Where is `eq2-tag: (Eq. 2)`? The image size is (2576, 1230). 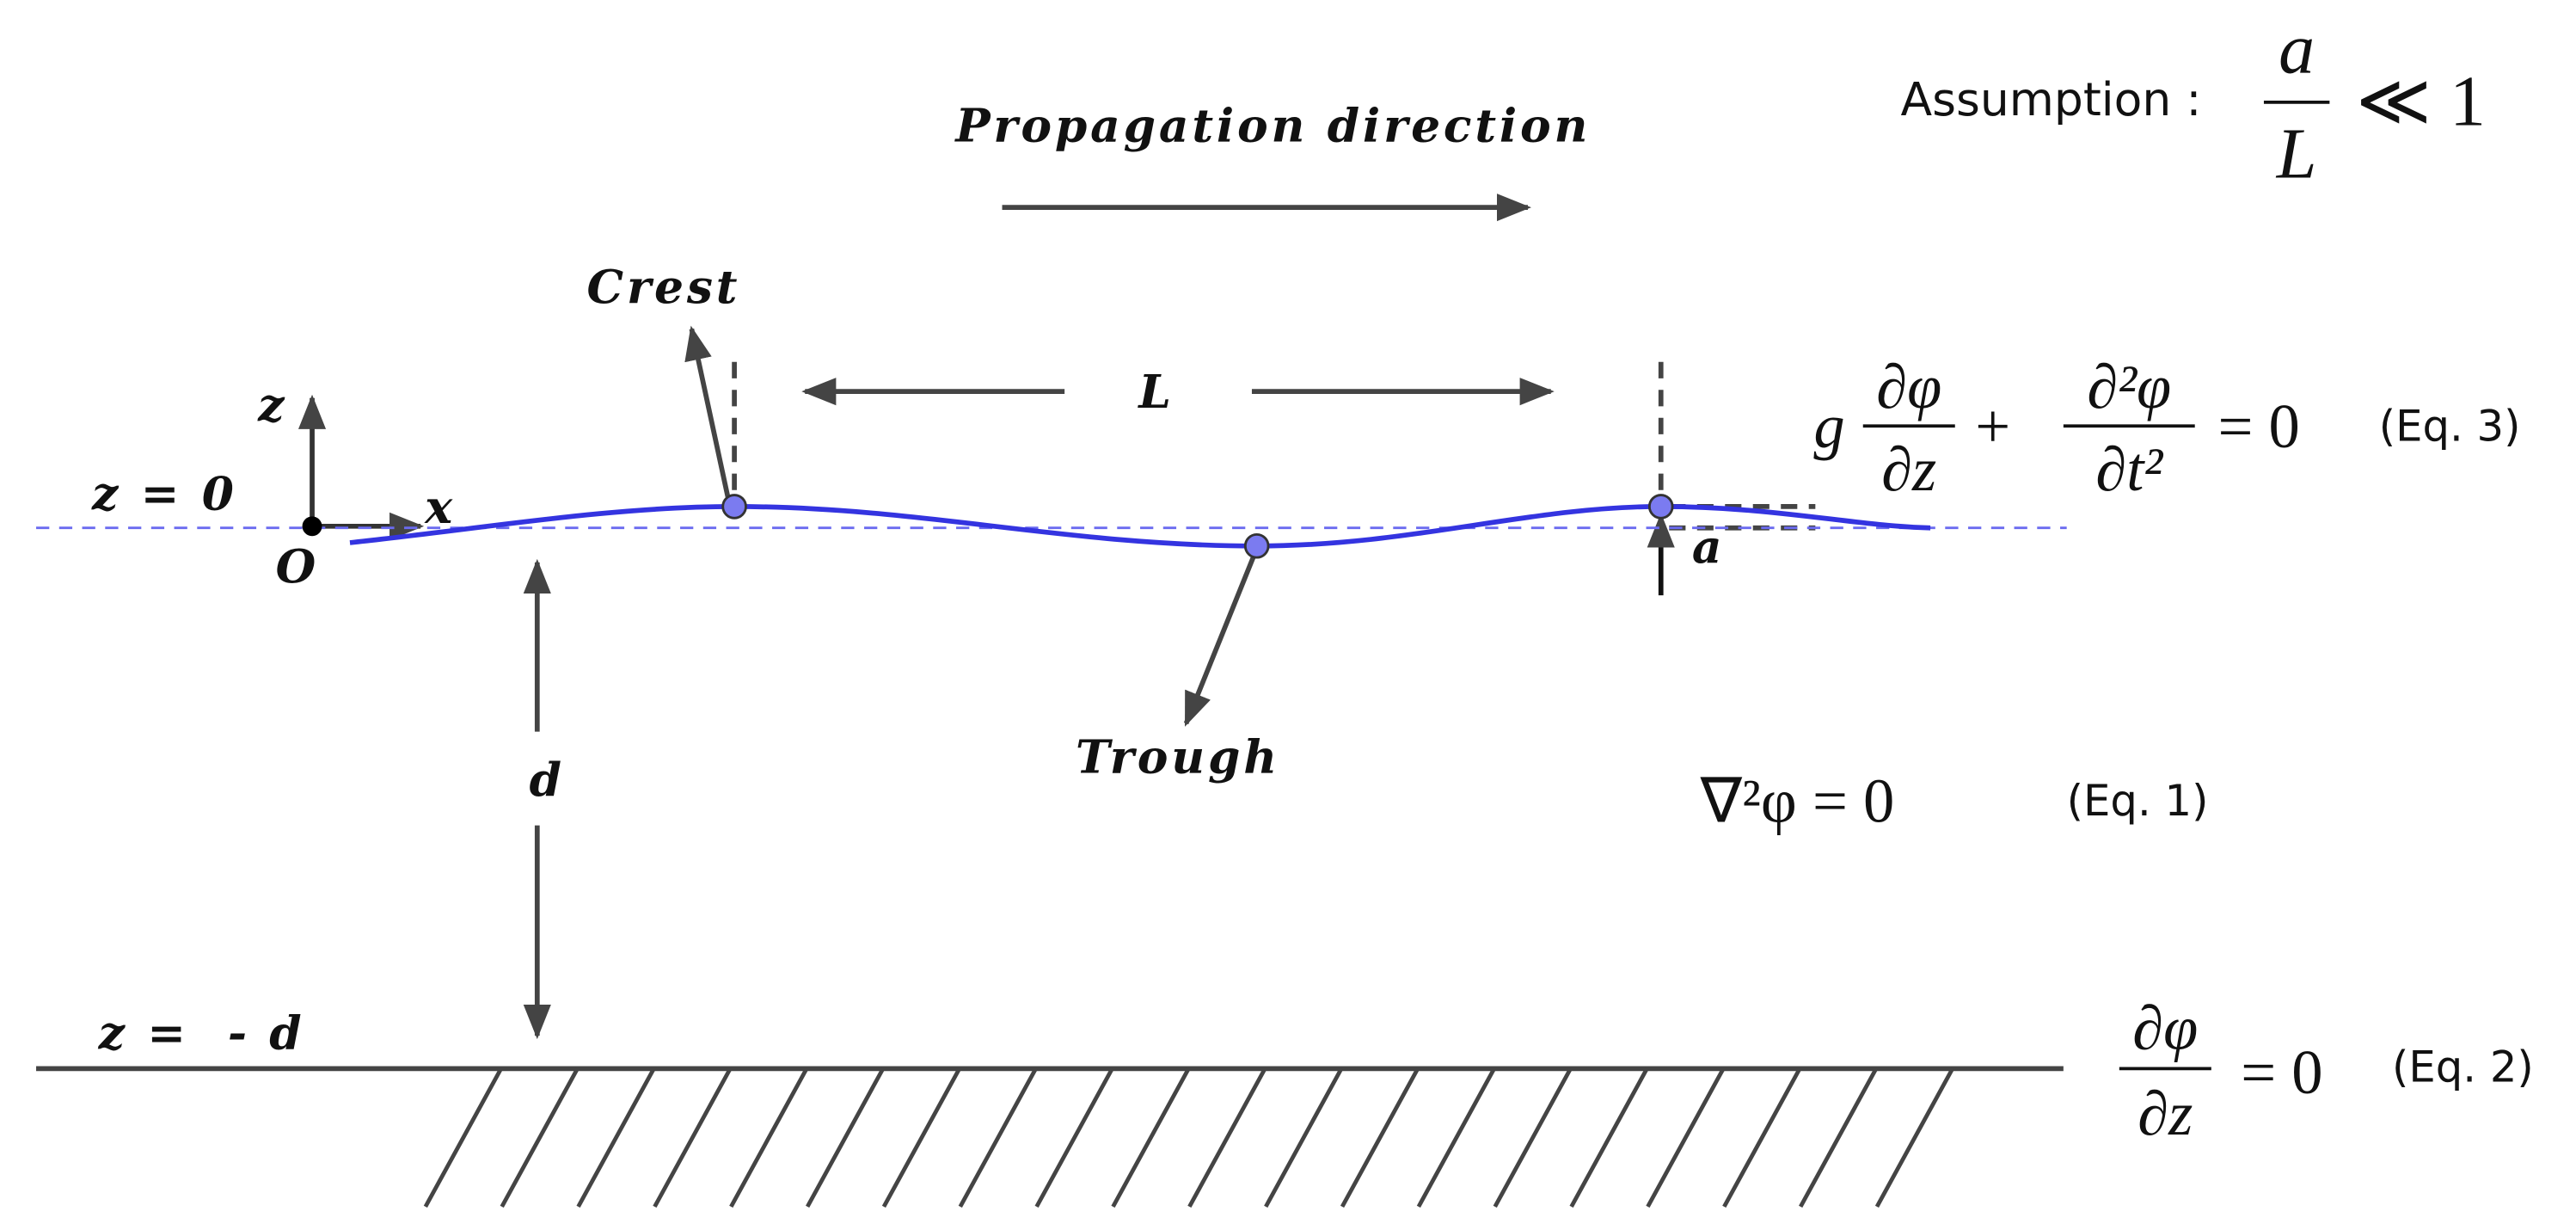
eq2-tag: (Eq. 2) is located at coordinates (2463, 1067).